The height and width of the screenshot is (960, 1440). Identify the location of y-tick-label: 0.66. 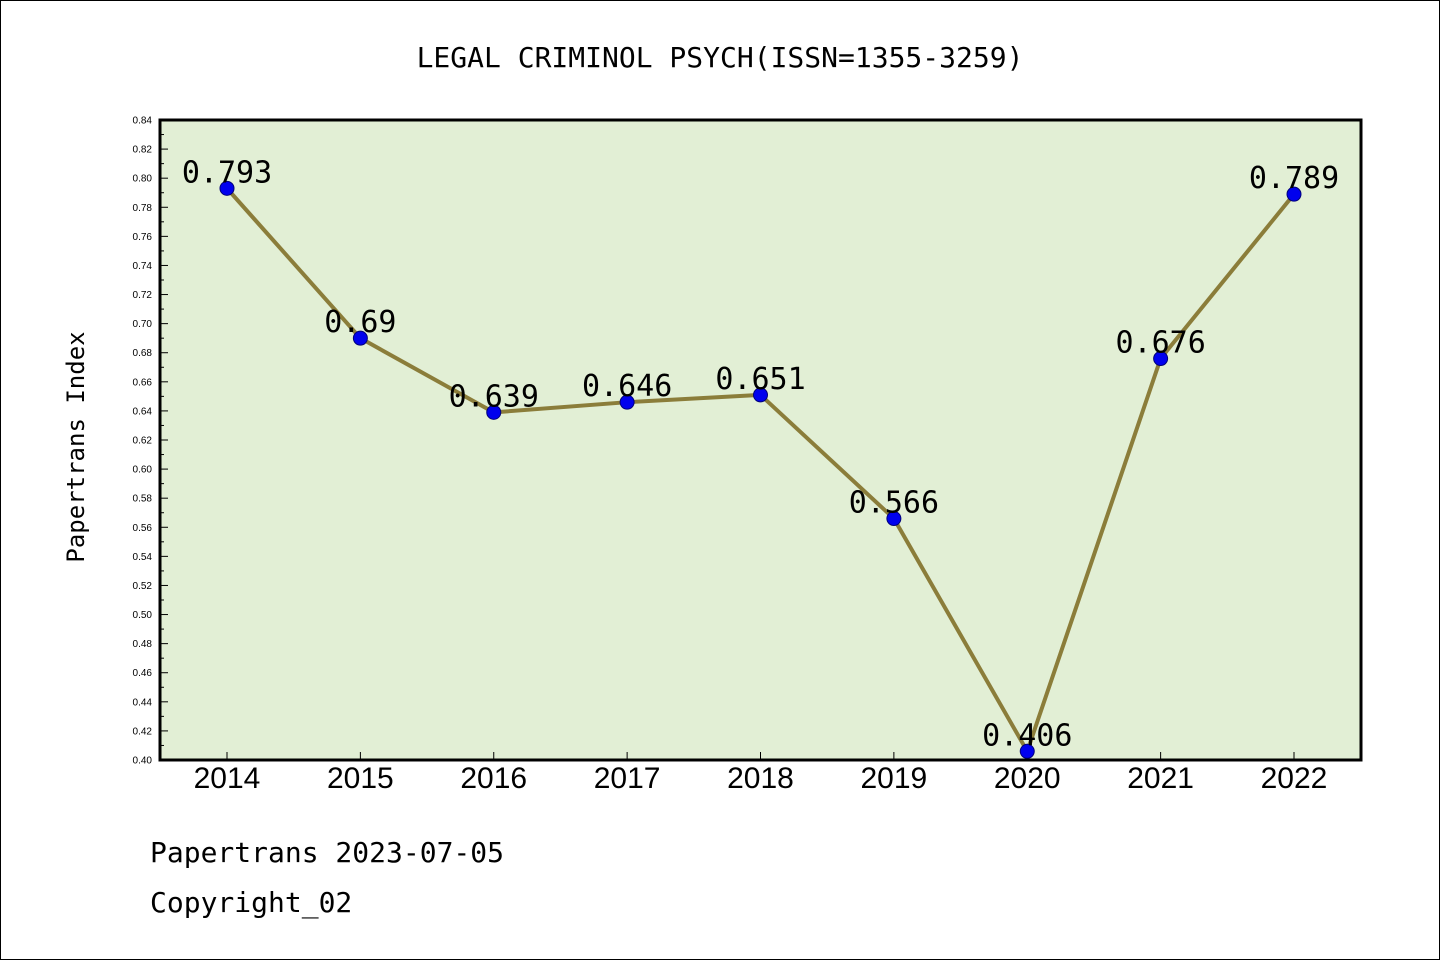
(143, 382).